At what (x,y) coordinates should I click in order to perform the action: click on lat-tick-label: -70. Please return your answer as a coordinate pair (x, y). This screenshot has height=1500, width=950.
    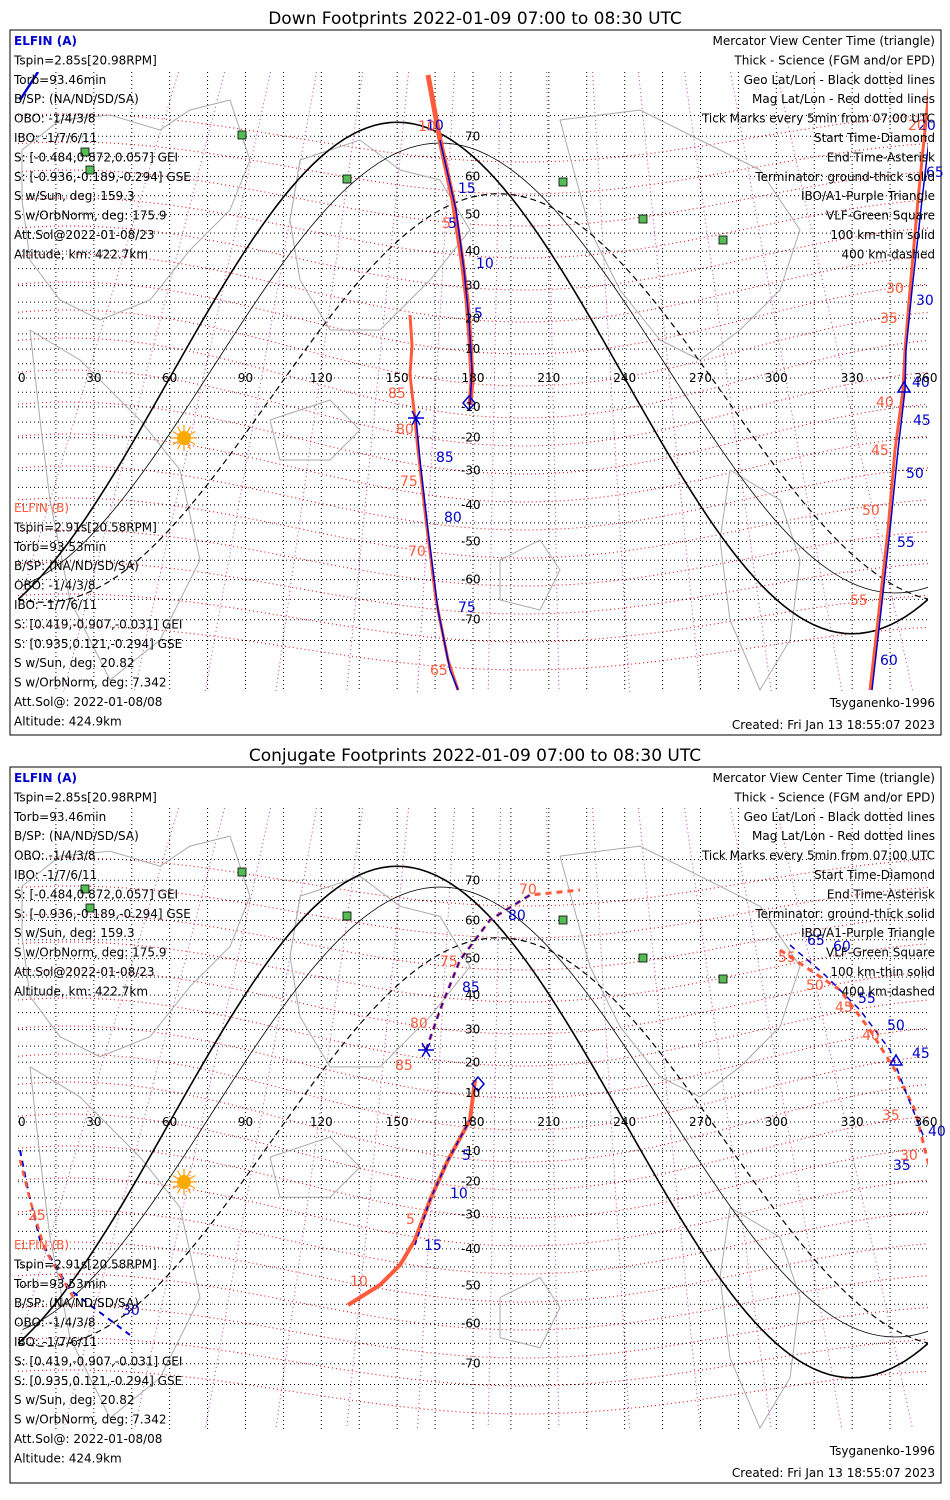
    Looking at the image, I should click on (471, 620).